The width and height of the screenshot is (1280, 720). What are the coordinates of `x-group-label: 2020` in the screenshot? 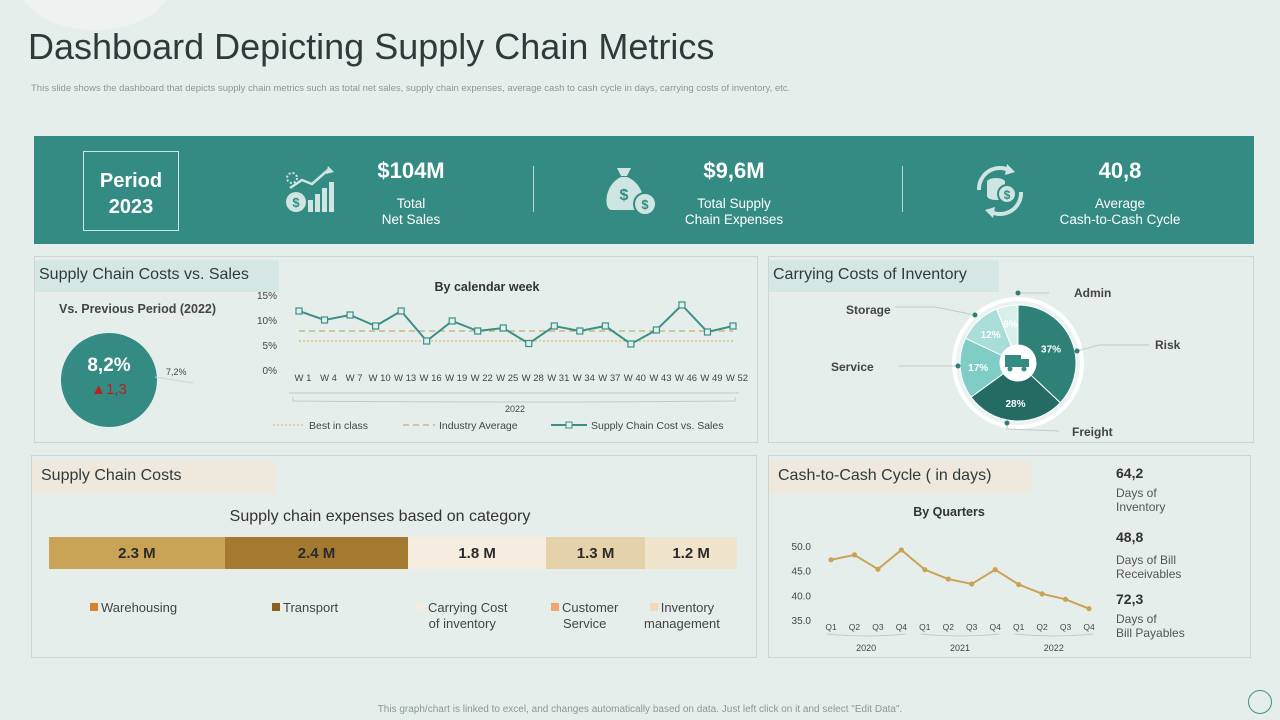 It's located at (866, 648).